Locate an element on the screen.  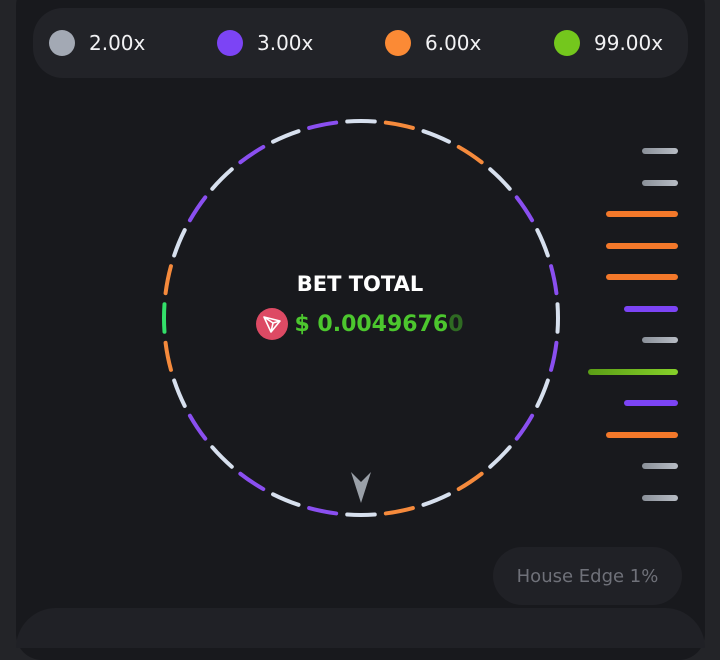
amount-value: $ 0.0049676 is located at coordinates (371, 324).